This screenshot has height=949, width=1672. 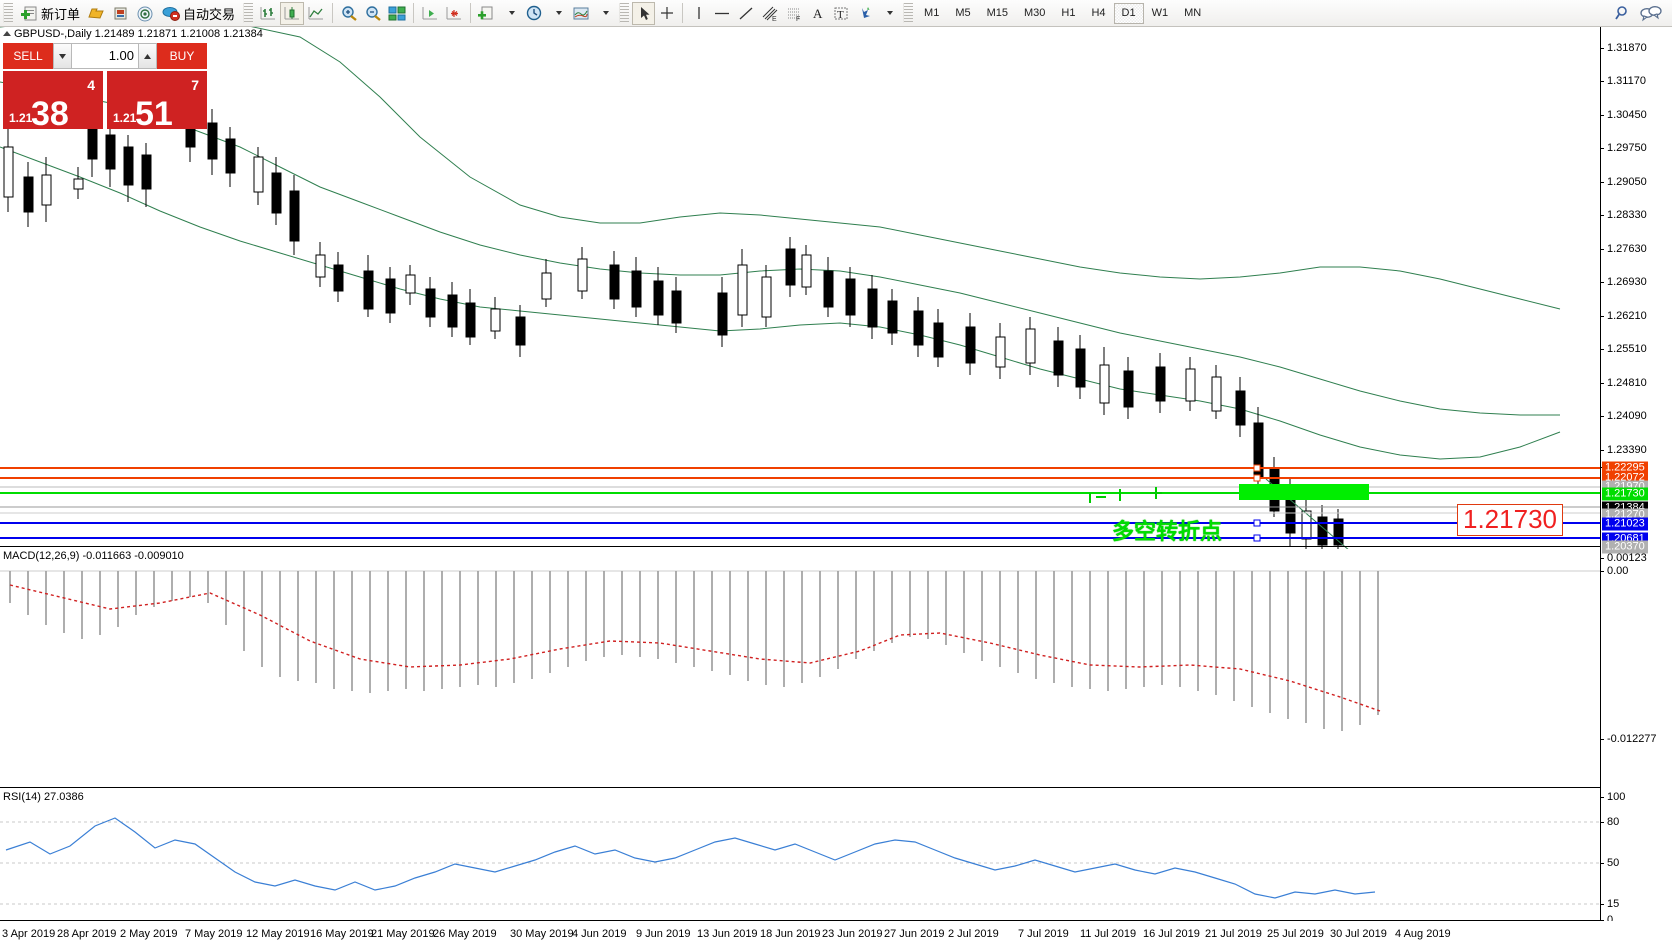 What do you see at coordinates (1098, 13) in the screenshot?
I see `timeframe-h4: H4` at bounding box center [1098, 13].